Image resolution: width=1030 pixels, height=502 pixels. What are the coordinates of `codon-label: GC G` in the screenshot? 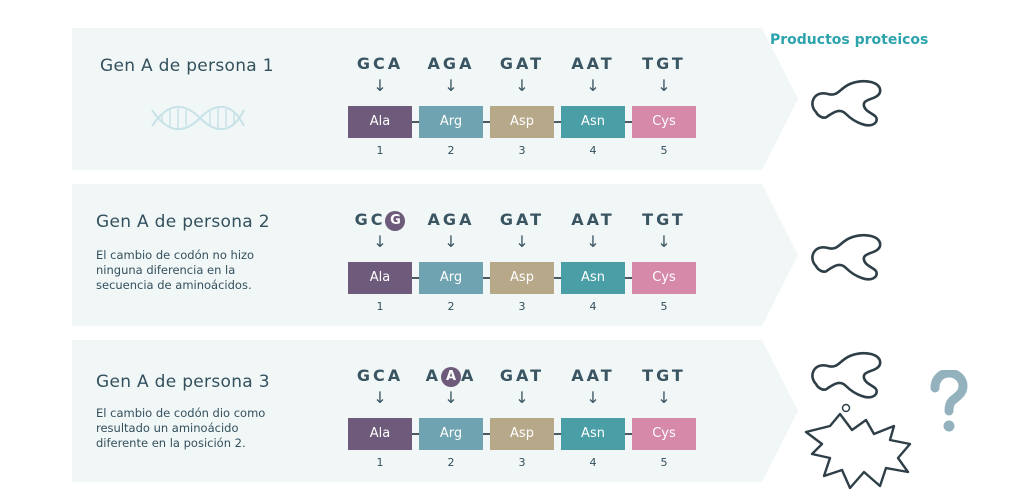 It's located at (380, 220).